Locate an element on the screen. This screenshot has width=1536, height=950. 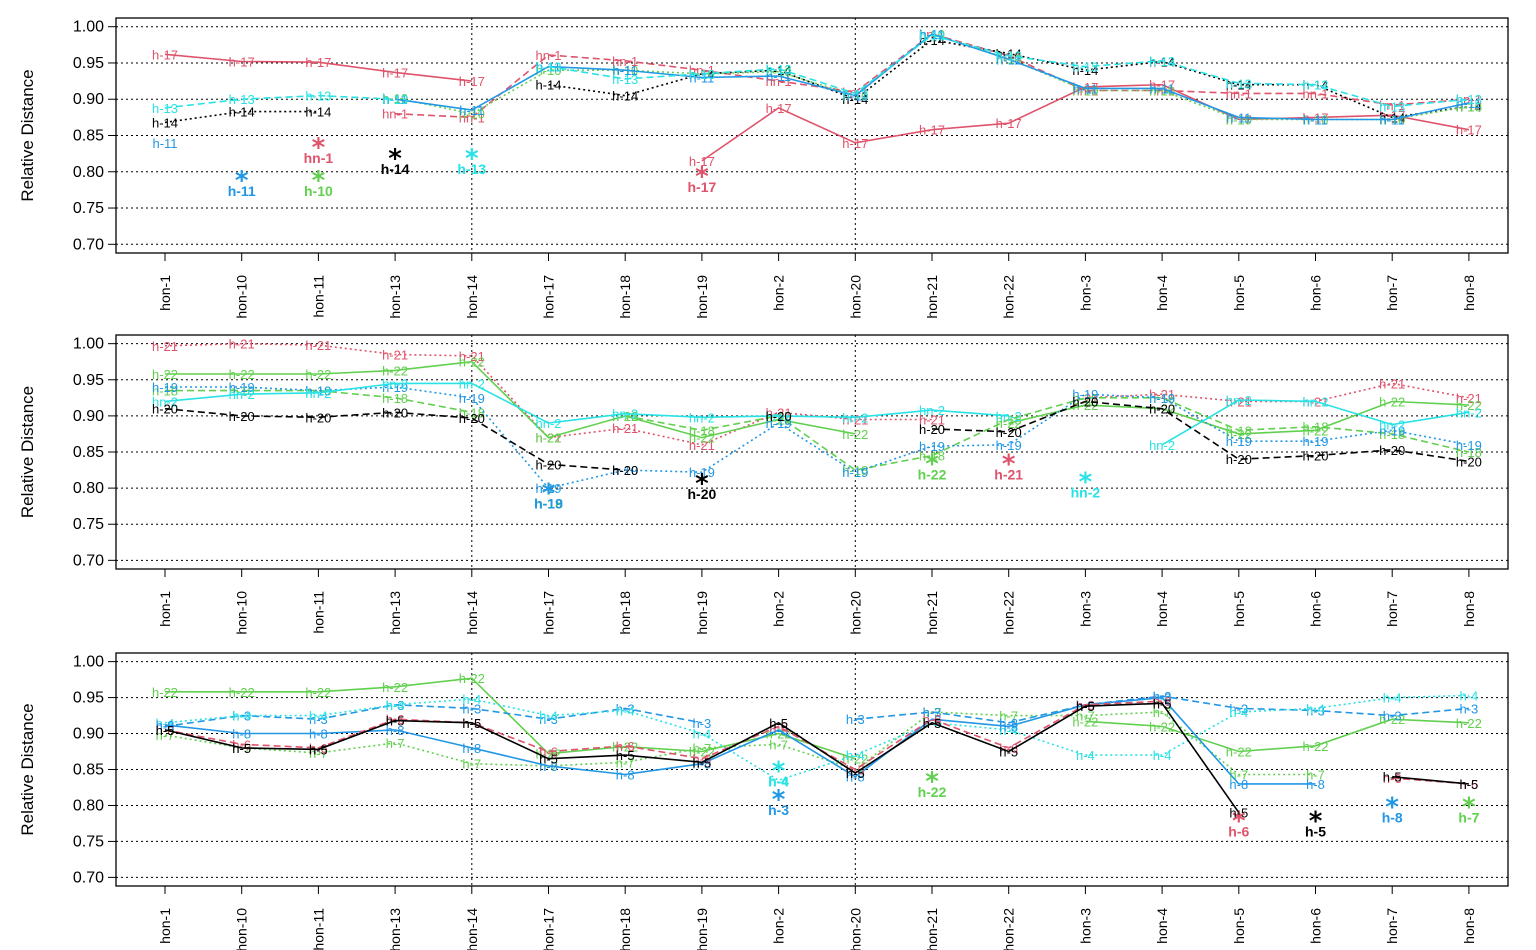
min-label: h-14 is located at coordinates (395, 169).